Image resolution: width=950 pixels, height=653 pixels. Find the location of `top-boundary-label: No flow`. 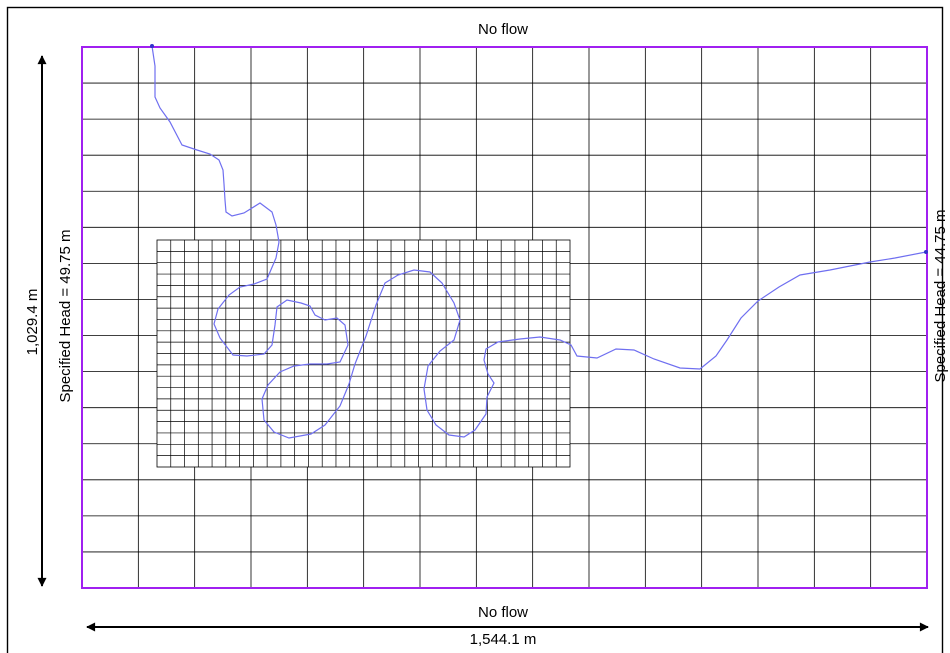

top-boundary-label: No flow is located at coordinates (503, 29).